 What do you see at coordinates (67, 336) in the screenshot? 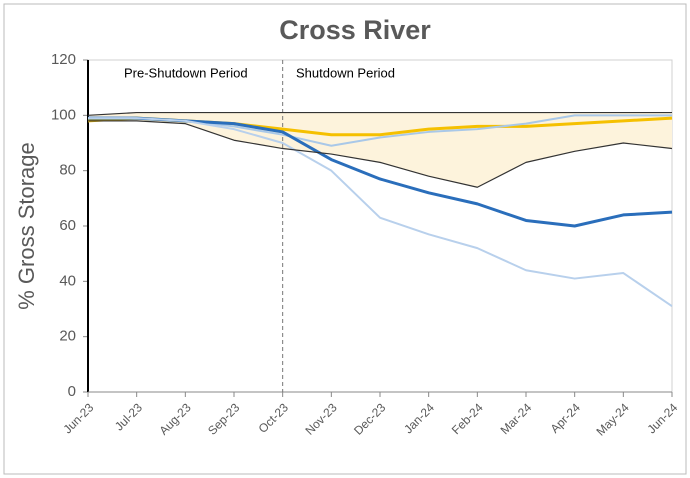
I see `y-tick-label: 20` at bounding box center [67, 336].